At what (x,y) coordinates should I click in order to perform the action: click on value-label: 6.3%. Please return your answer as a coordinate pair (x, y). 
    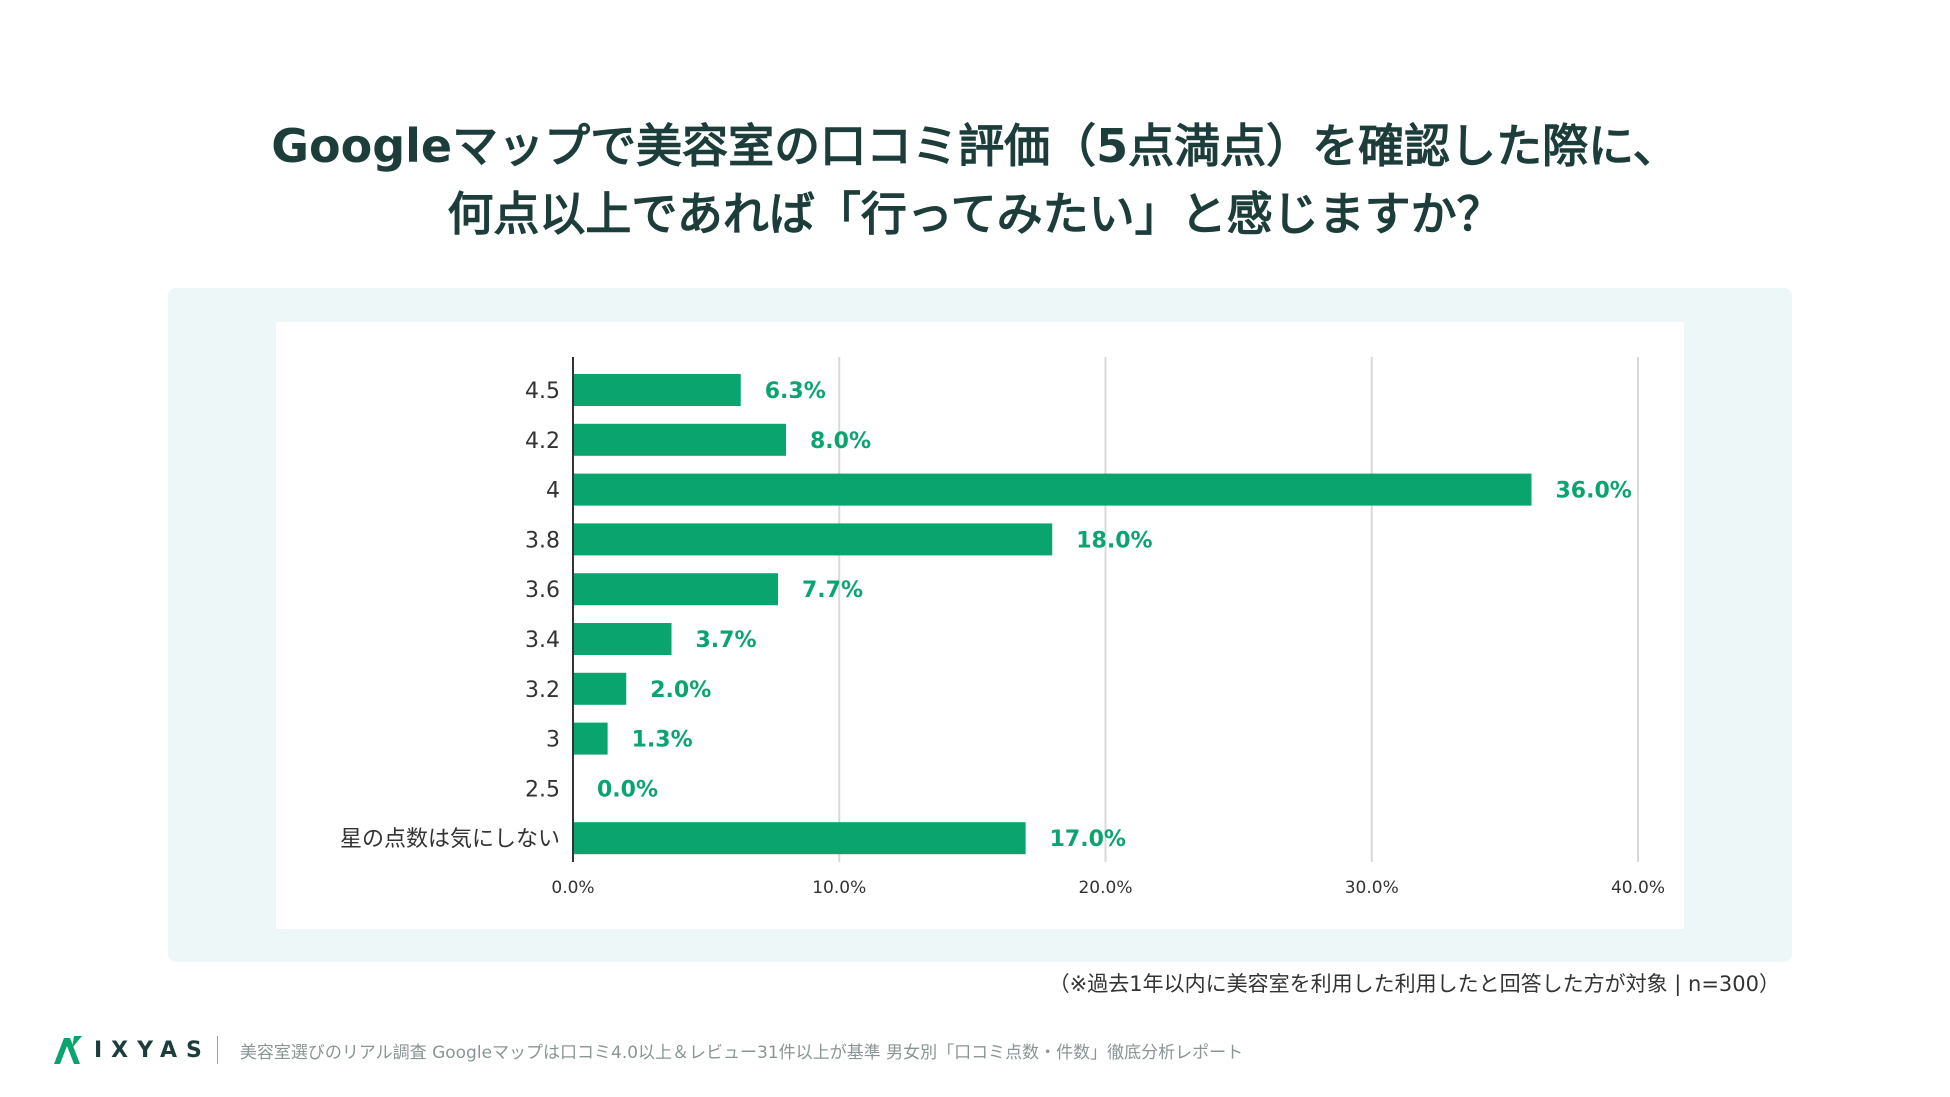
    Looking at the image, I should click on (795, 391).